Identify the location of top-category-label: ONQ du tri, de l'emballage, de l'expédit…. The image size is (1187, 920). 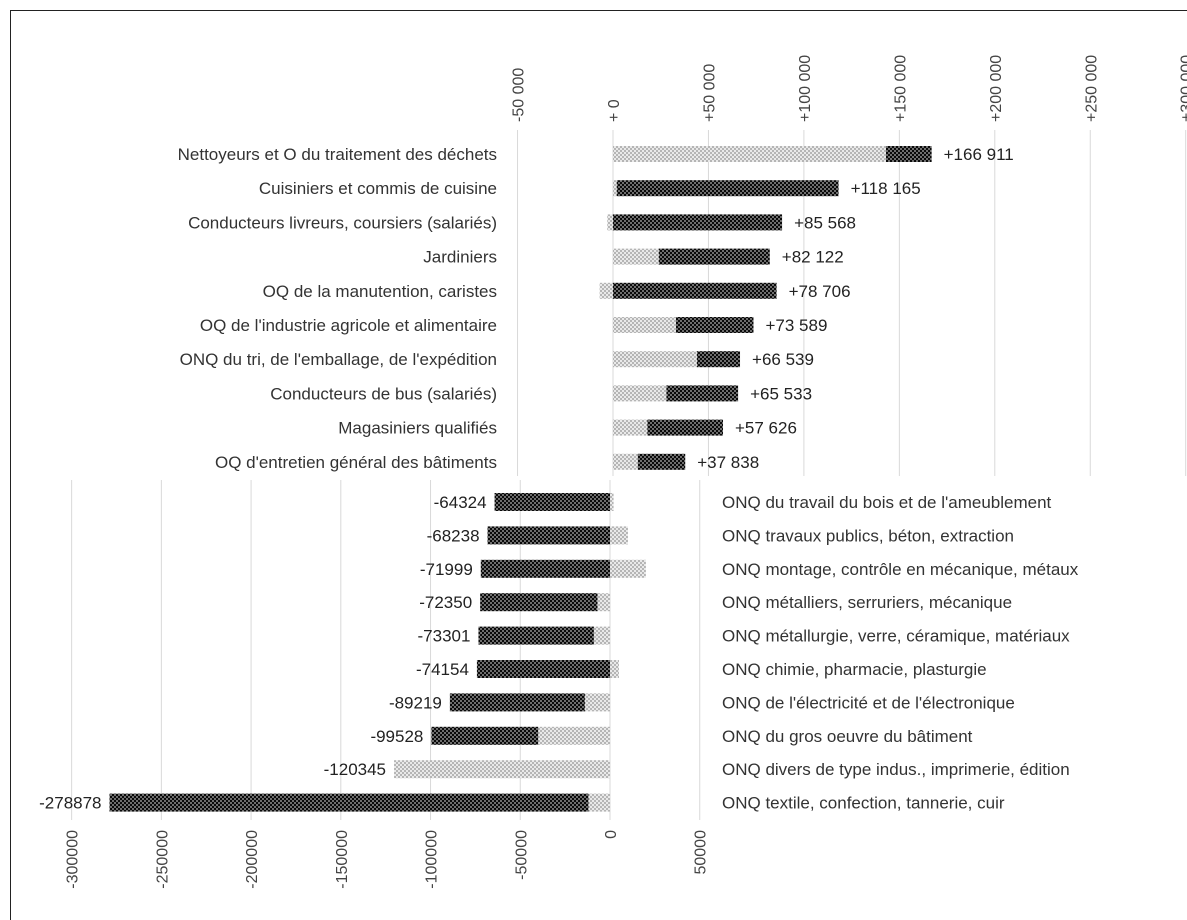
(338, 359).